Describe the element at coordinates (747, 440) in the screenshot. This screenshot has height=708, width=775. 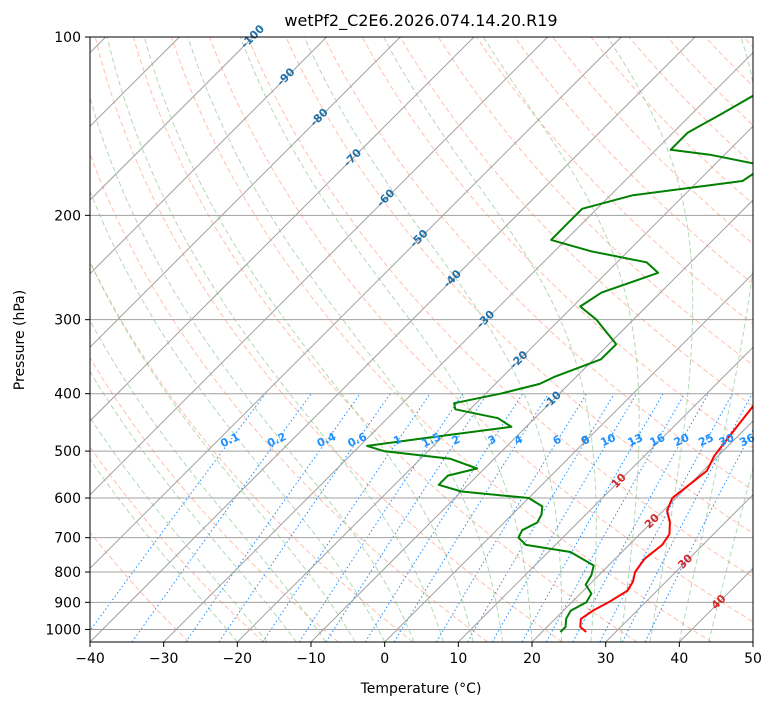
I see `mixing-ratio-label: 36` at that location.